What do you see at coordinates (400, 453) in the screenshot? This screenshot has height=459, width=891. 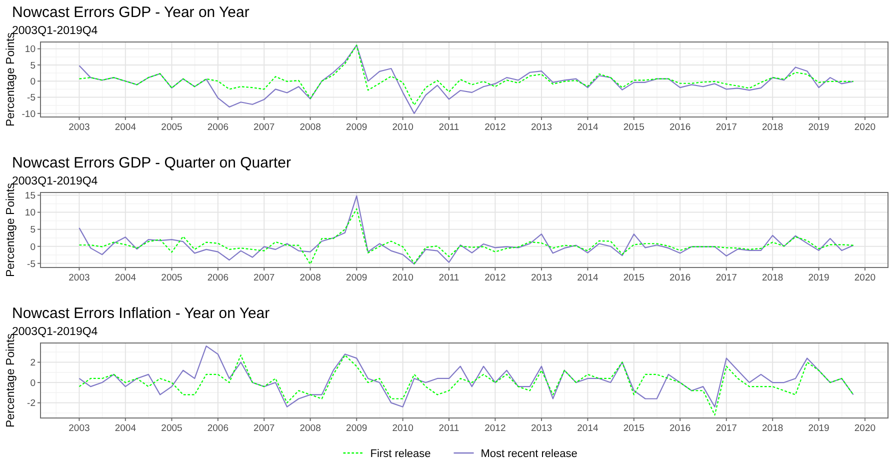 I see `legend-label: First release` at bounding box center [400, 453].